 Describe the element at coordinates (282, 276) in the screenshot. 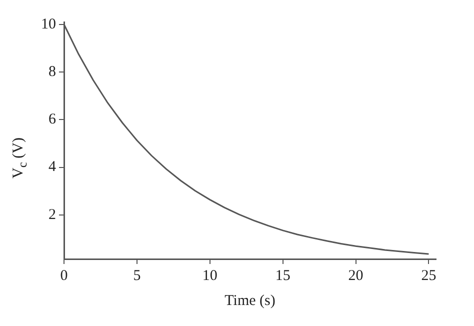

I see `x-tick-label: 15` at that location.